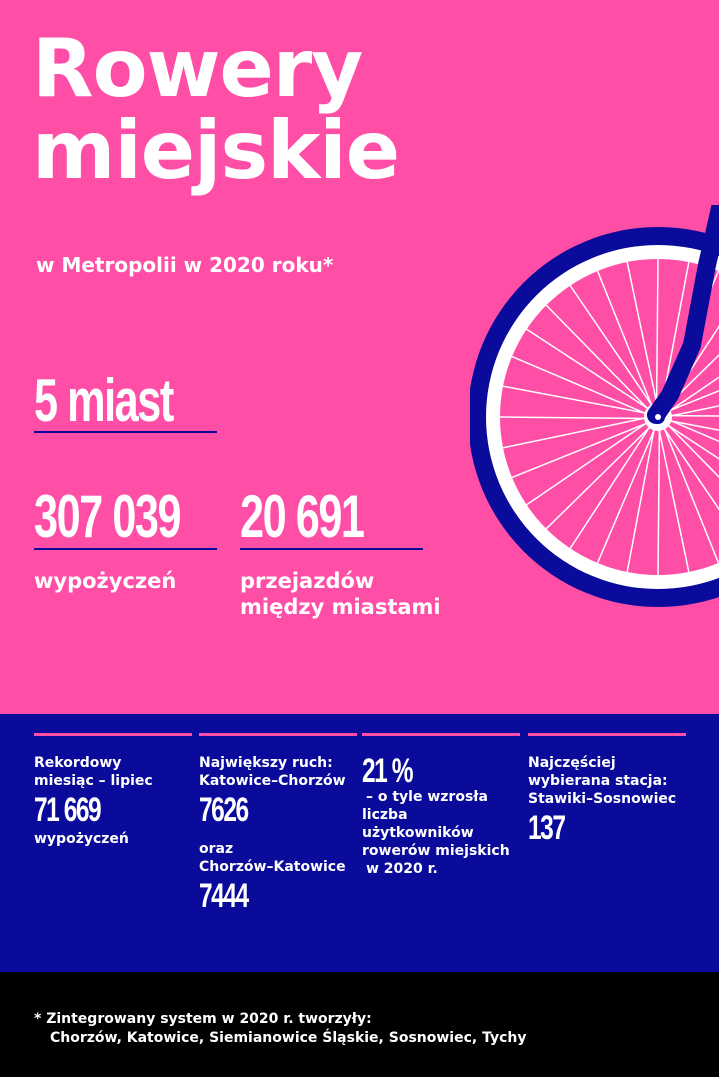 The width and height of the screenshot is (719, 1077). What do you see at coordinates (340, 607) in the screenshot?
I see `intercity-label-line-2: między miastami` at bounding box center [340, 607].